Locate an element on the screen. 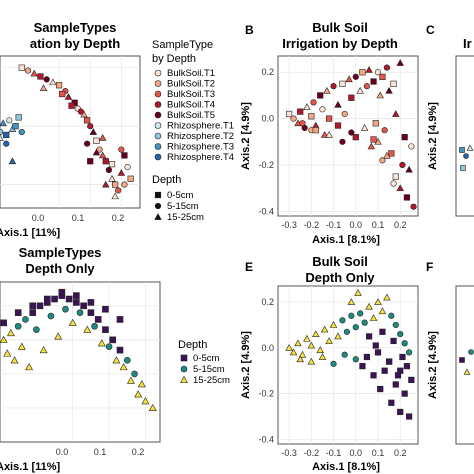 Image resolution: width=474 pixels, height=474 pixels. panel-c-title-fragment: Ir is located at coordinates (467, 43).